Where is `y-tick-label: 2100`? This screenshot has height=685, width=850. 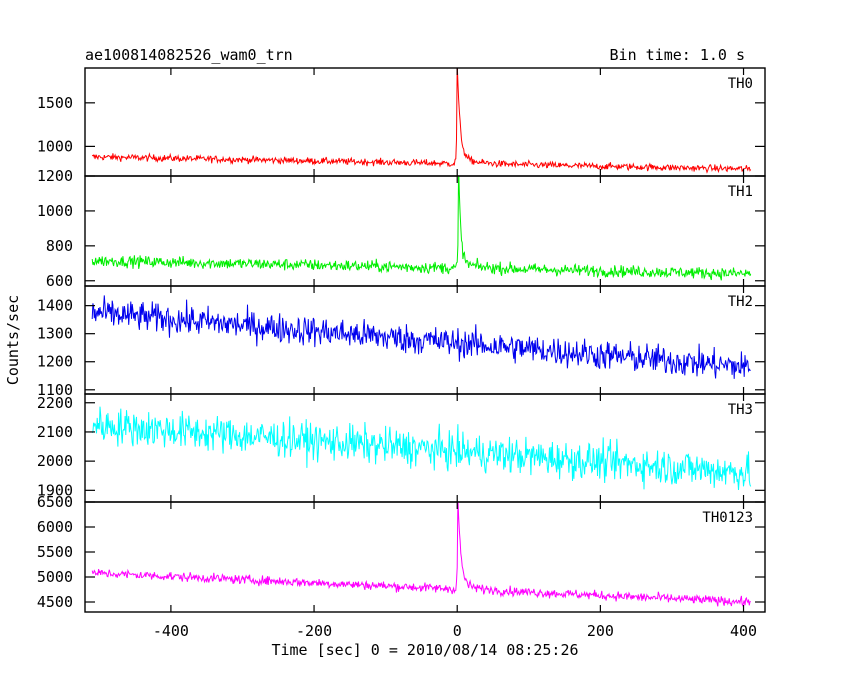 y-tick-label: 2100 is located at coordinates (55, 432).